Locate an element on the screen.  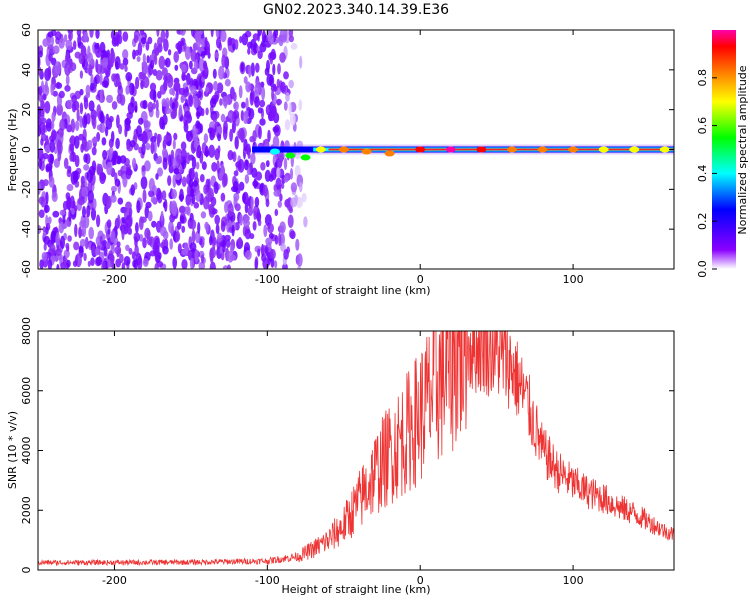
colorbar-gradient is located at coordinates (724, 149).